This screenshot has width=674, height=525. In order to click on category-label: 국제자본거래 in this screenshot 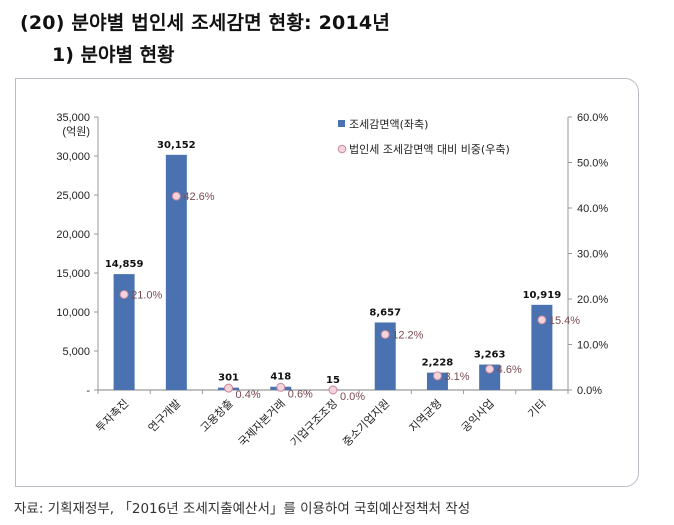, I will do `click(262, 423)`.